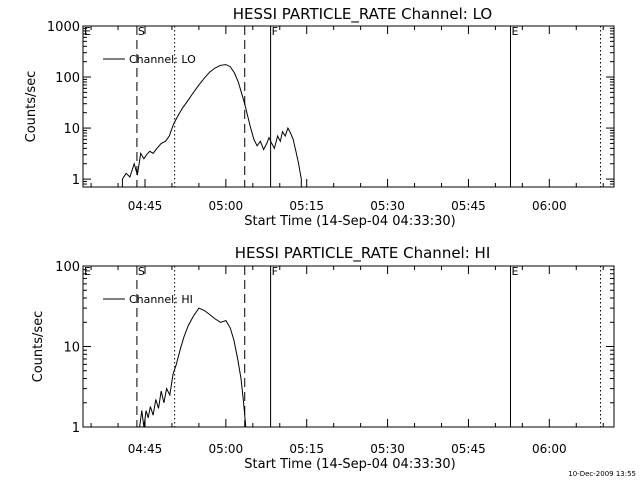 This screenshot has width=640, height=480. Describe the element at coordinates (363, 253) in the screenshot. I see `chart-title: HESSI PARTICLE_RATE Channel: HI` at that location.